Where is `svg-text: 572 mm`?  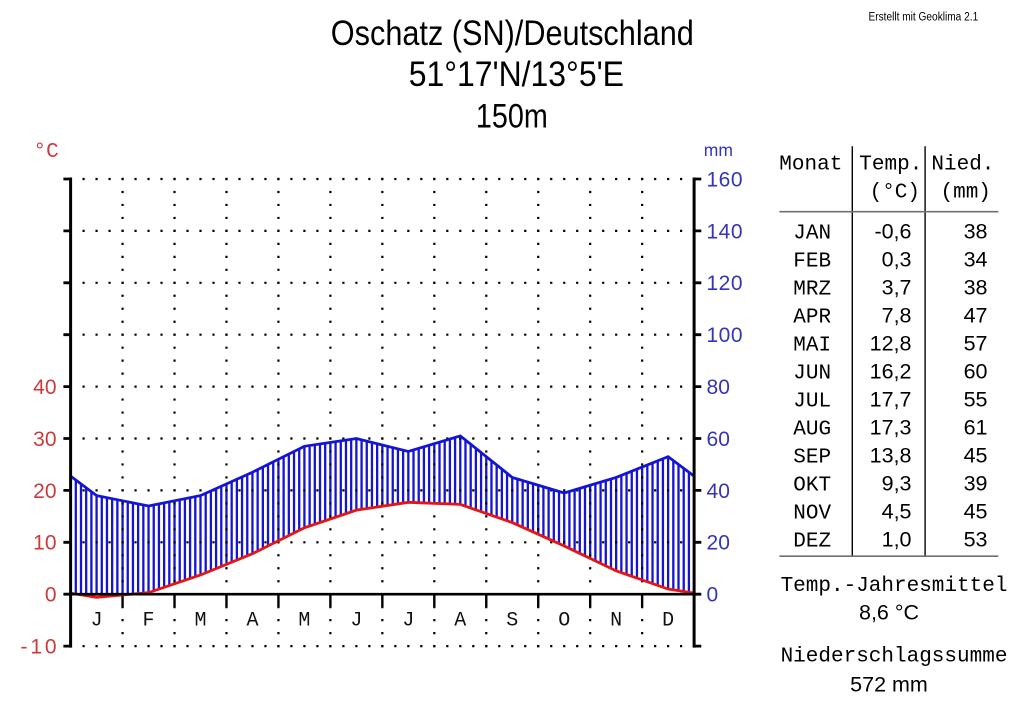
svg-text: 572 mm is located at coordinates (889, 684).